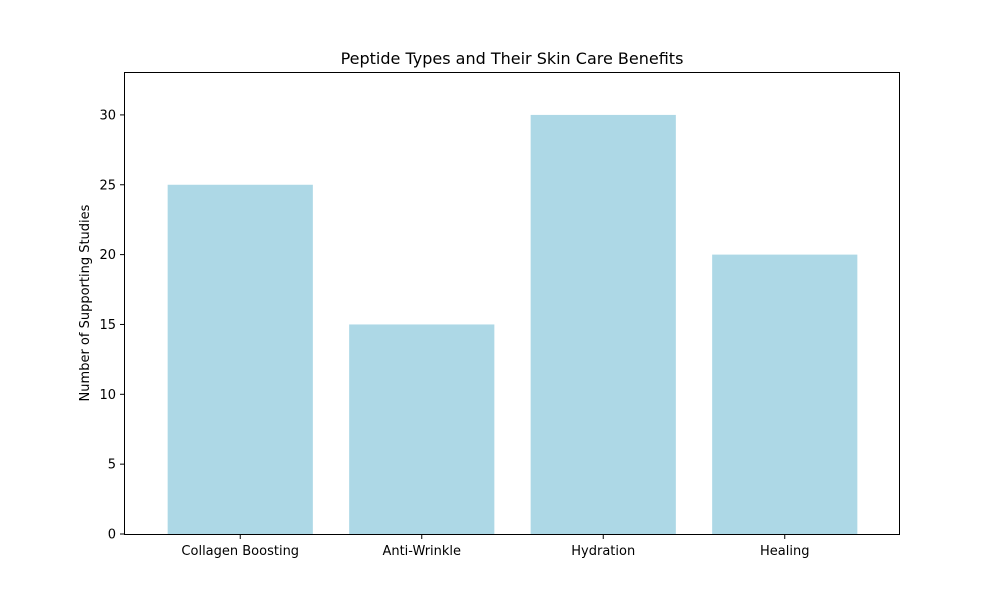 Image resolution: width=1000 pixels, height=600 pixels. What do you see at coordinates (107, 255) in the screenshot?
I see `y-tick-label: 20` at bounding box center [107, 255].